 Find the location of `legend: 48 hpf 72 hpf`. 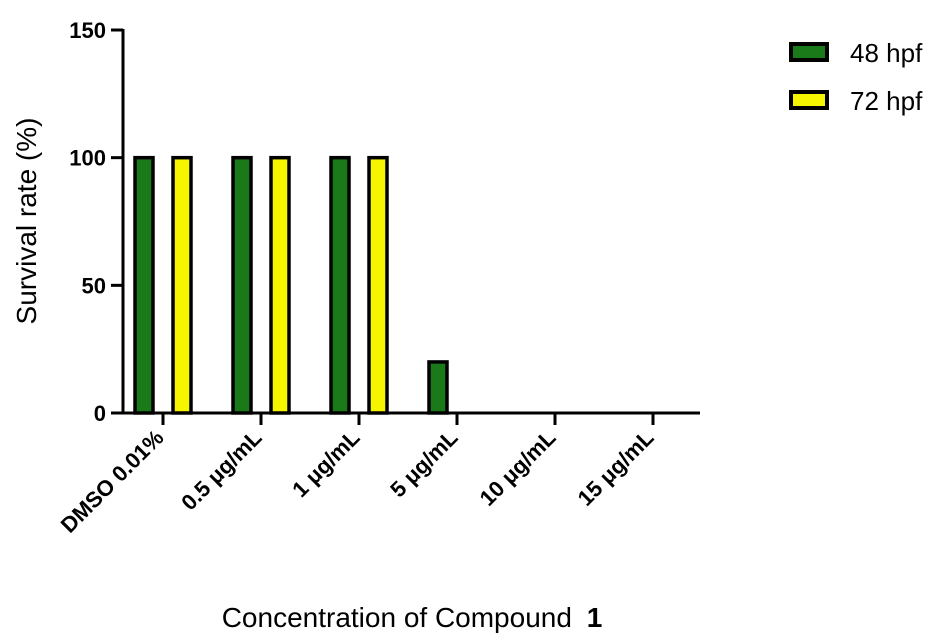

legend: 48 hpf 72 hpf is located at coordinates (856, 77).